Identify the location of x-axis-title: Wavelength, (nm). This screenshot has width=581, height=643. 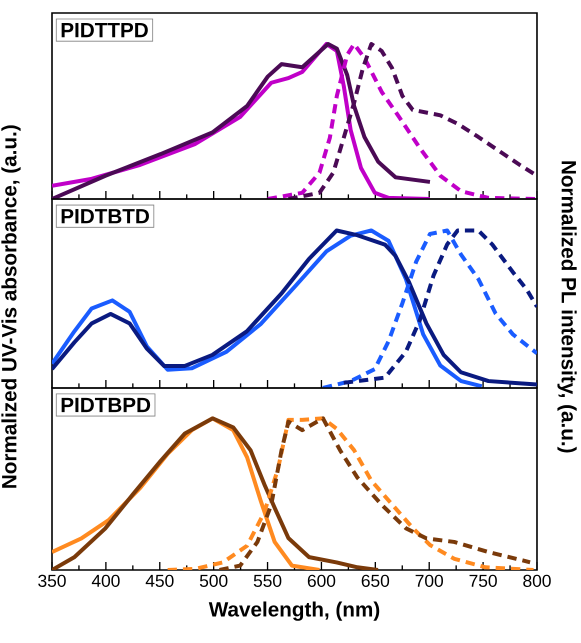
(294, 611).